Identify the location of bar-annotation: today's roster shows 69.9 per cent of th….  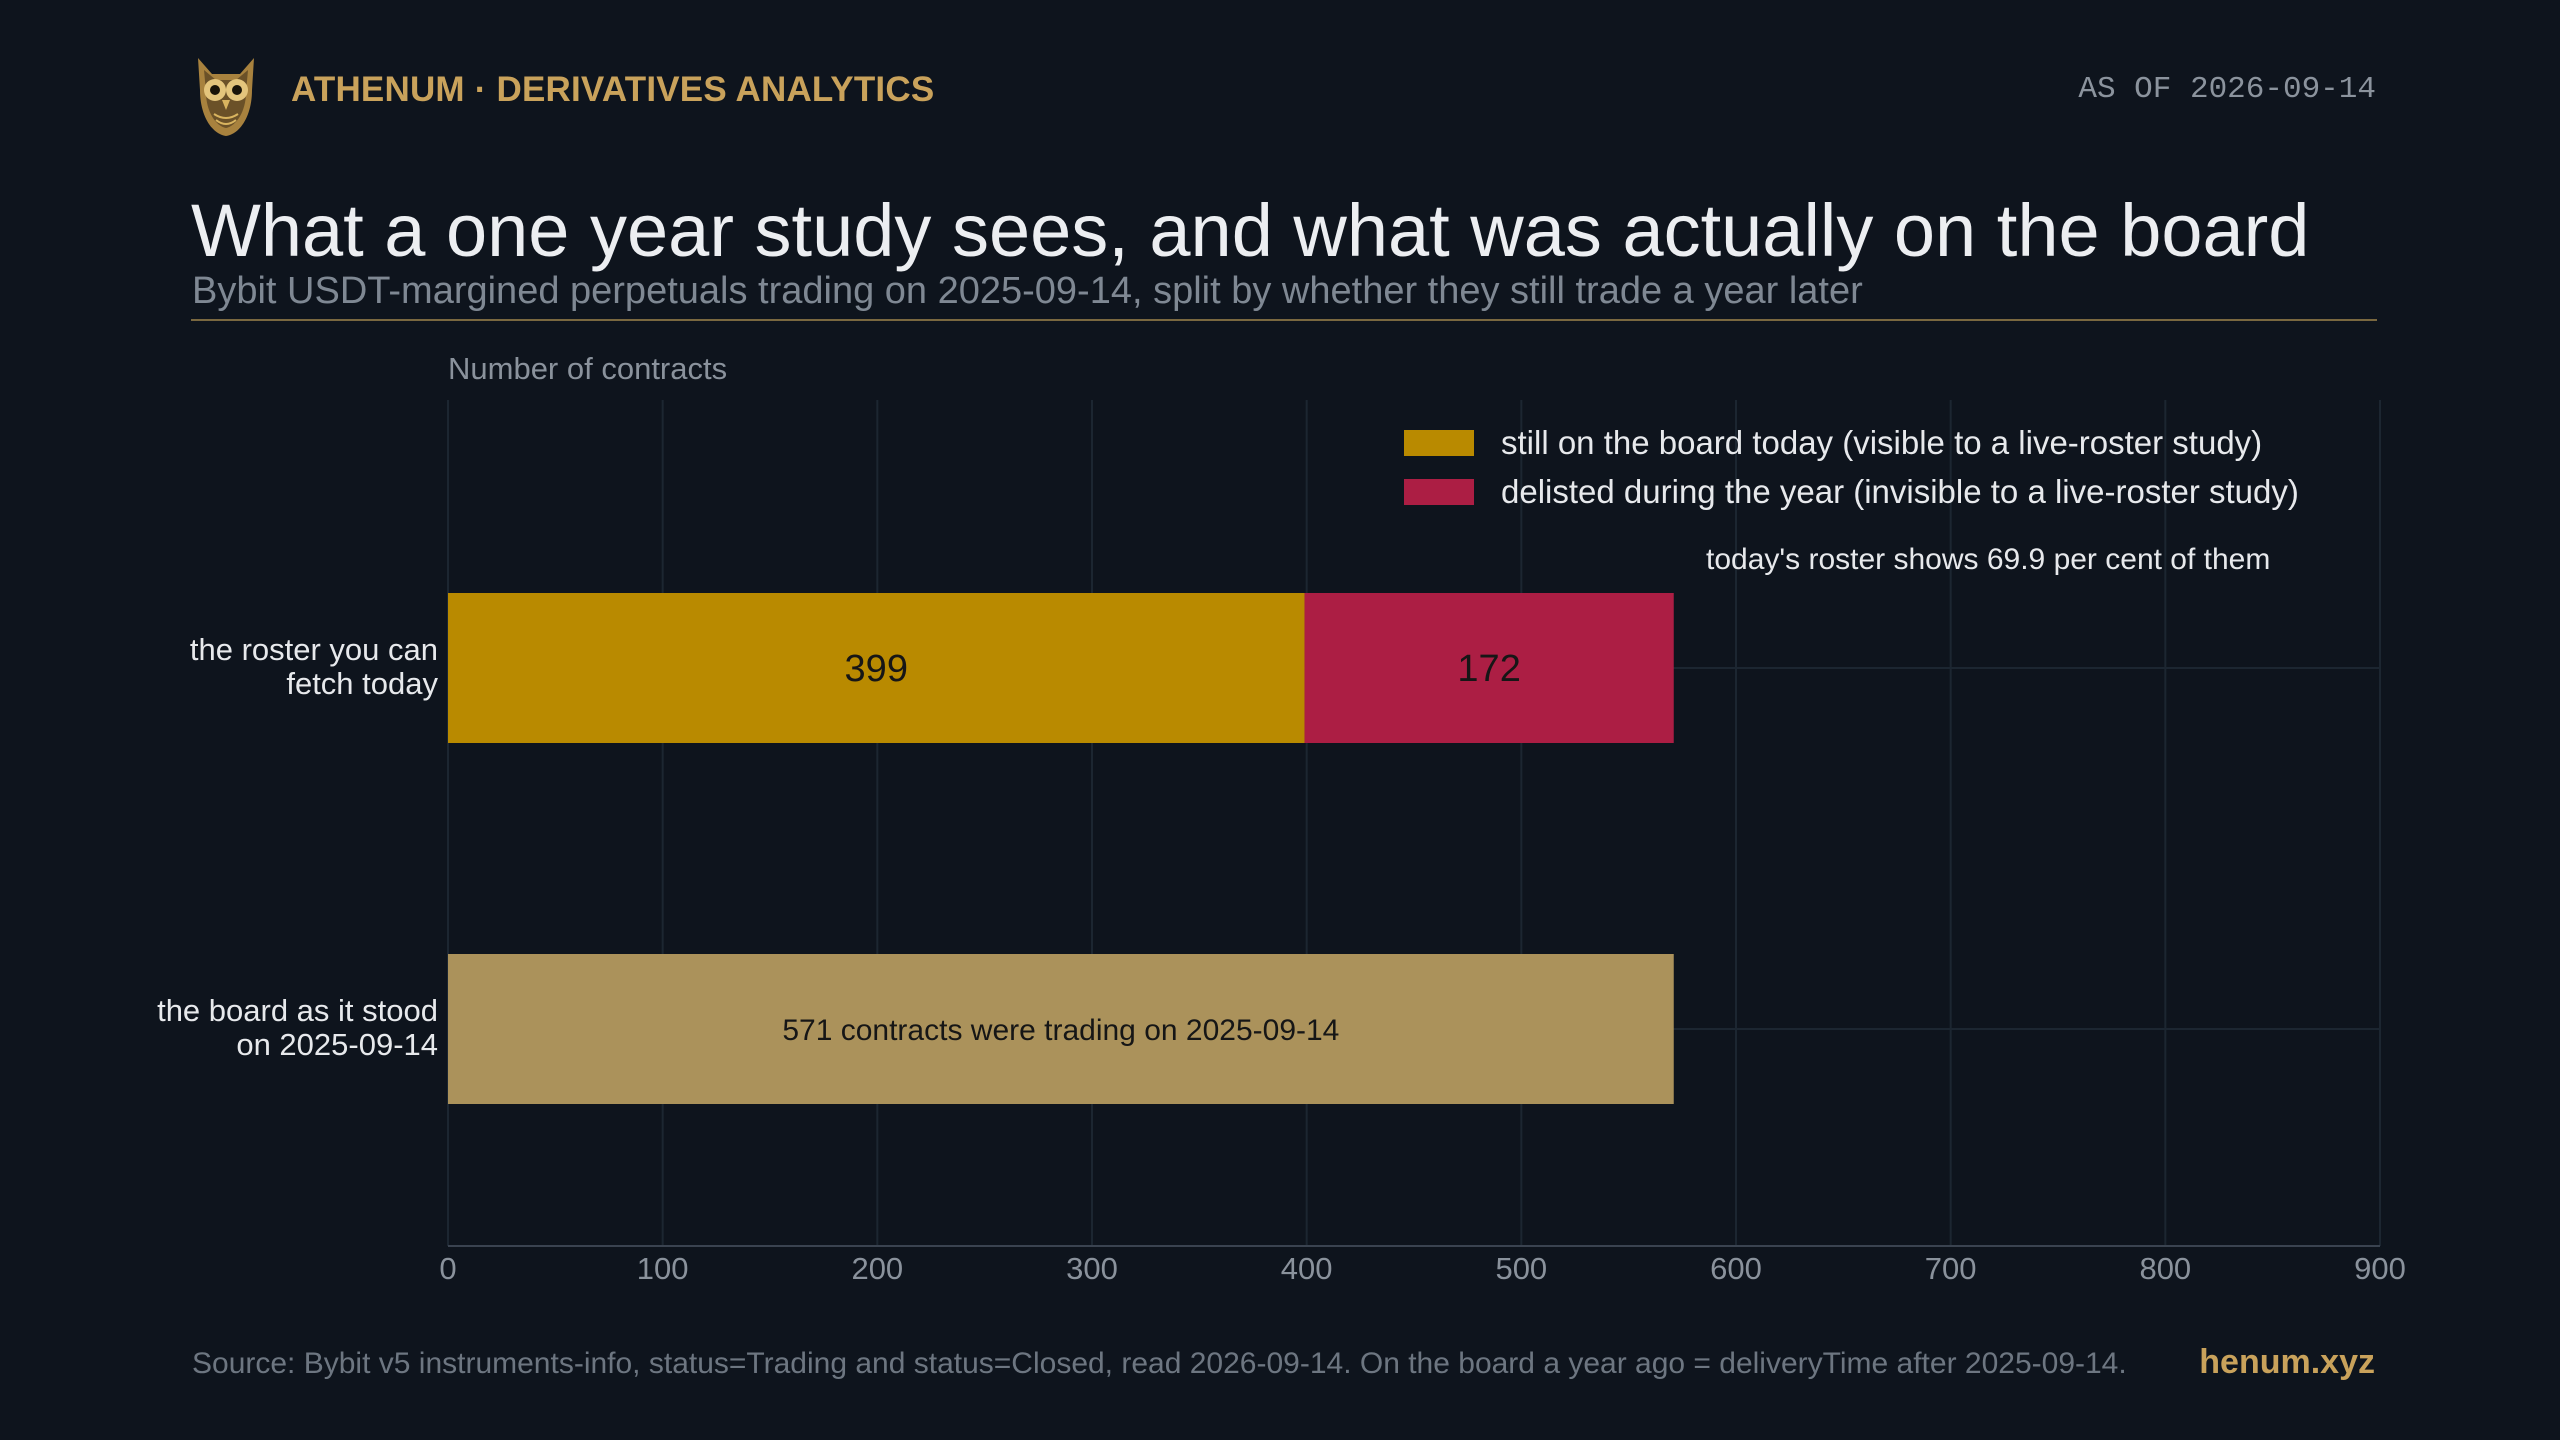
(1988, 559).